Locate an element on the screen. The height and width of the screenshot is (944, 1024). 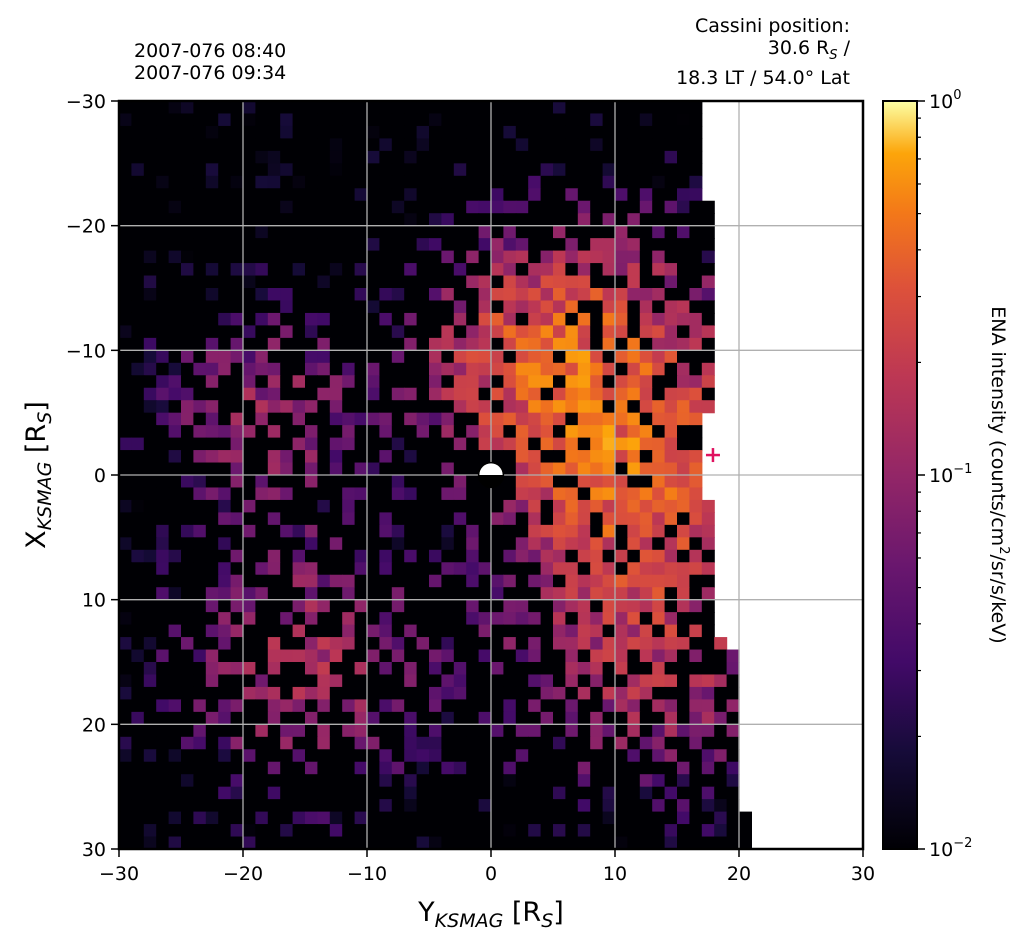
saturn-planet-icon is located at coordinates (491, 475).